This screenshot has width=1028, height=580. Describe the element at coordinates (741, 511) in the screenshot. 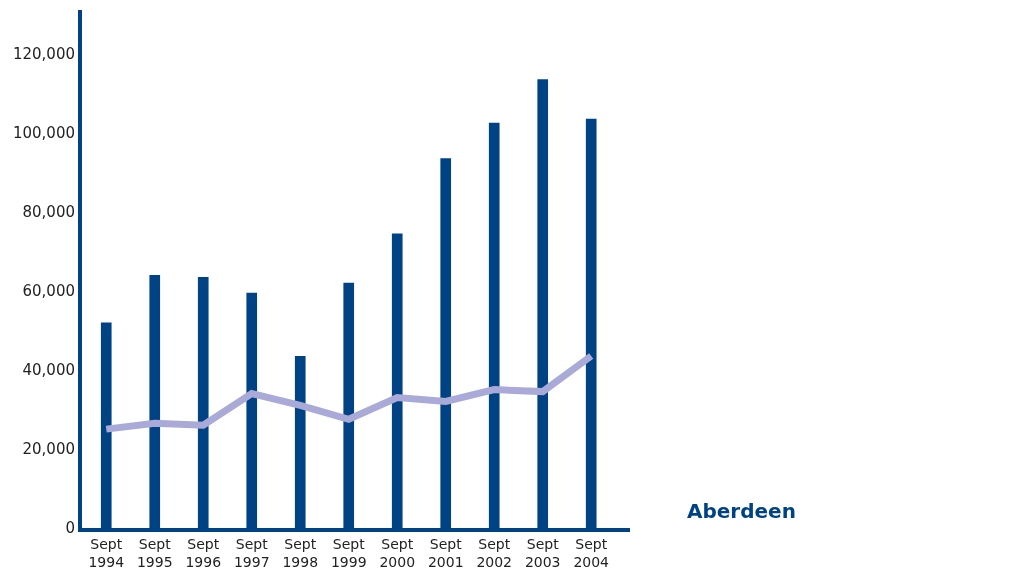

I see `text: Aberdeen` at that location.